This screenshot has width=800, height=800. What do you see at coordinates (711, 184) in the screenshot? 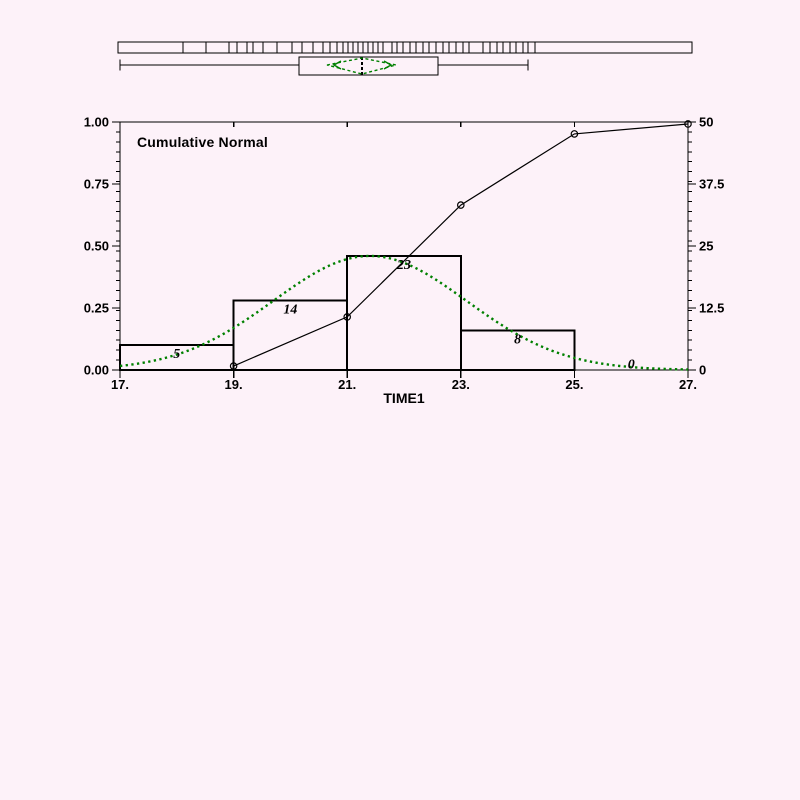
I see `y-right-tick-label: 37.5` at bounding box center [711, 184].